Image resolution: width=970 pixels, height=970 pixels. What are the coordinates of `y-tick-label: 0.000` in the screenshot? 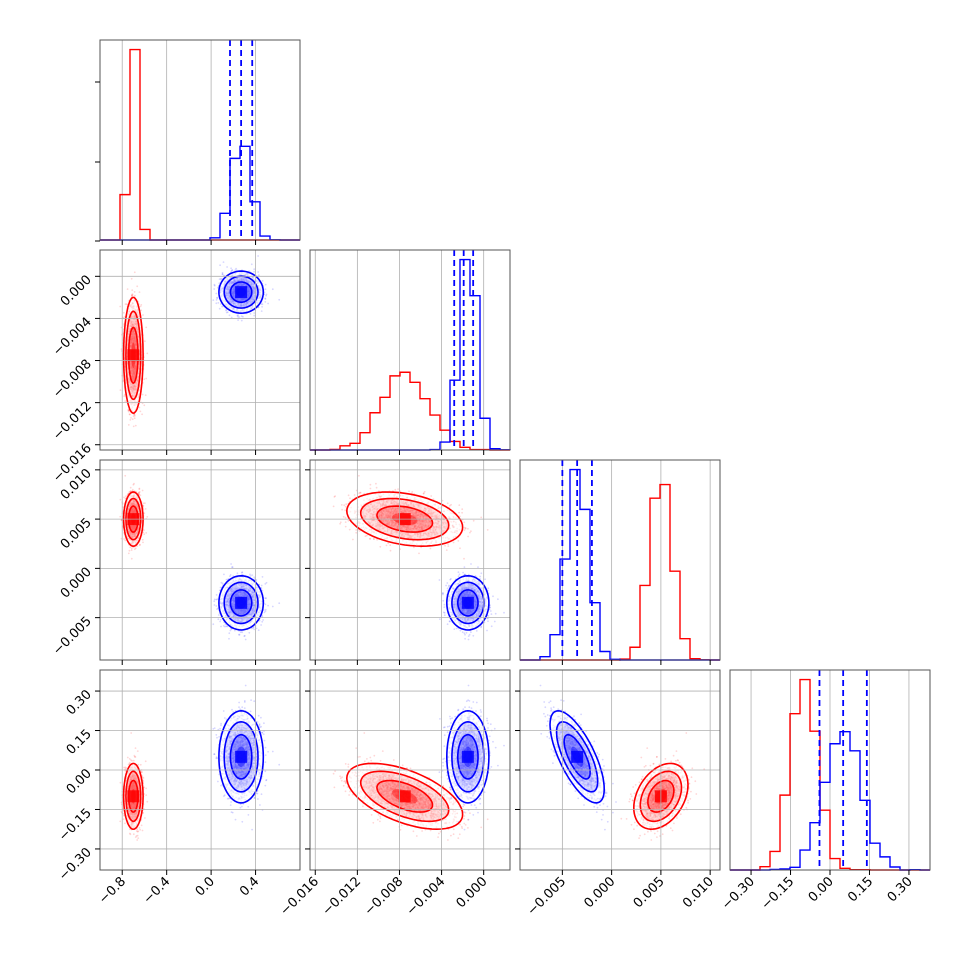 It's located at (76, 291).